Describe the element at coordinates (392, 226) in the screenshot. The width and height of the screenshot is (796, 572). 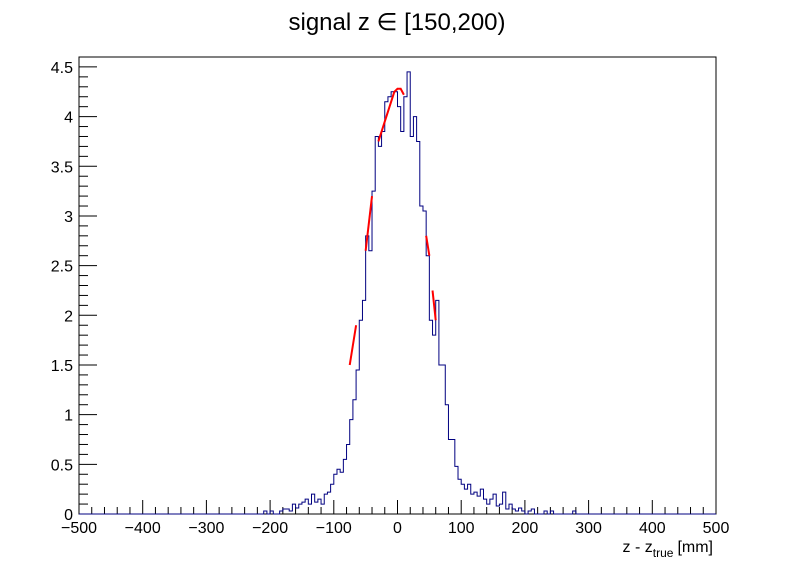
I see `fit-curve` at that location.